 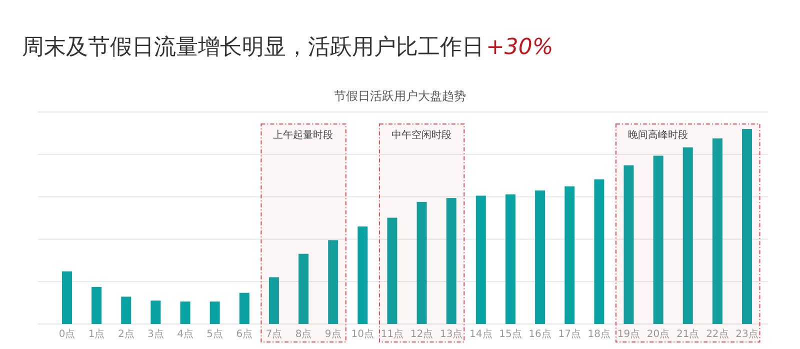 What do you see at coordinates (126, 334) in the screenshot?
I see `x-tick-label: 2点` at bounding box center [126, 334].